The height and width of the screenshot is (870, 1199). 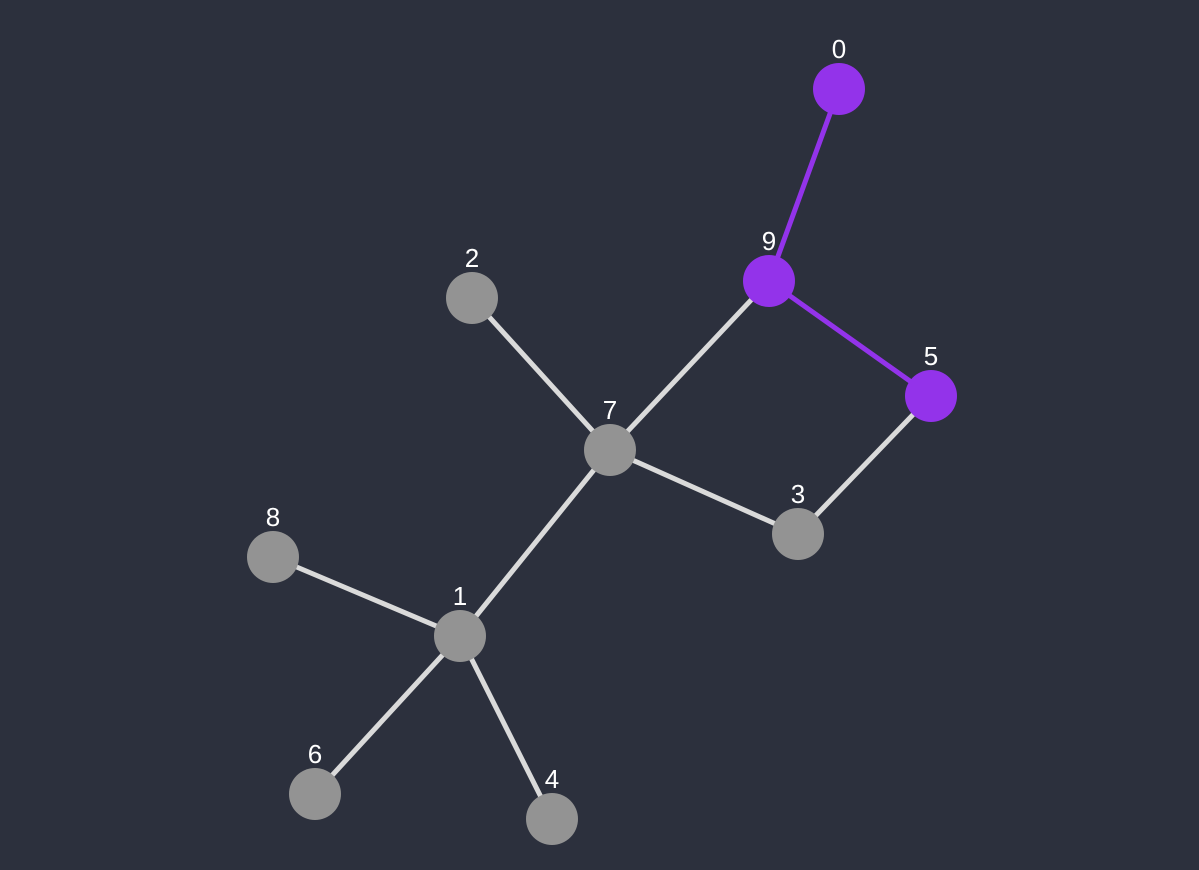 I want to click on node-label-2: 2, so click(x=472, y=258).